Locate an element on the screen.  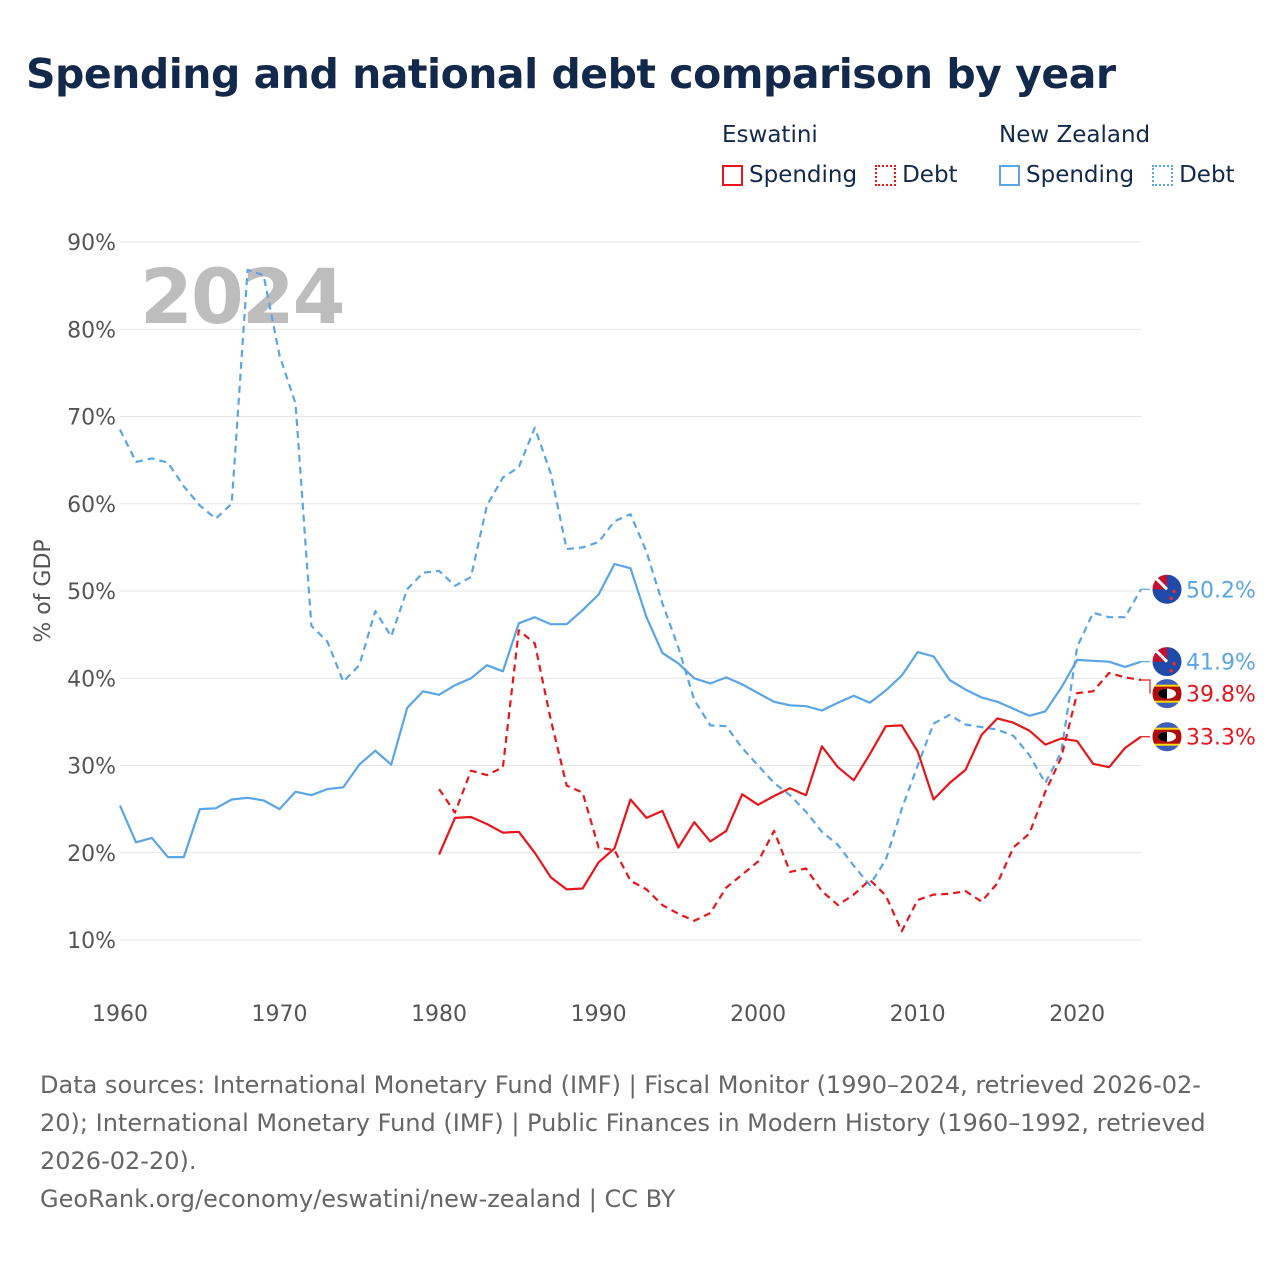
x-tick-label: 1960 is located at coordinates (120, 1014).